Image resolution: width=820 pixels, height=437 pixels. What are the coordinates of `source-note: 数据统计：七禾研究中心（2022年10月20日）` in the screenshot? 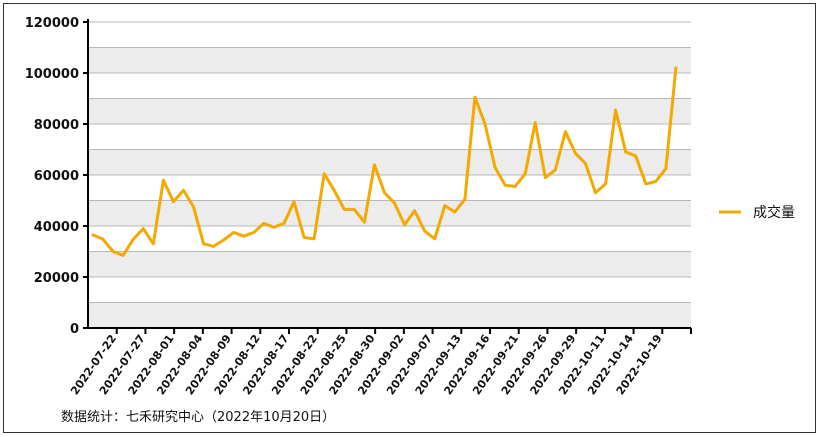 It's located at (198, 417).